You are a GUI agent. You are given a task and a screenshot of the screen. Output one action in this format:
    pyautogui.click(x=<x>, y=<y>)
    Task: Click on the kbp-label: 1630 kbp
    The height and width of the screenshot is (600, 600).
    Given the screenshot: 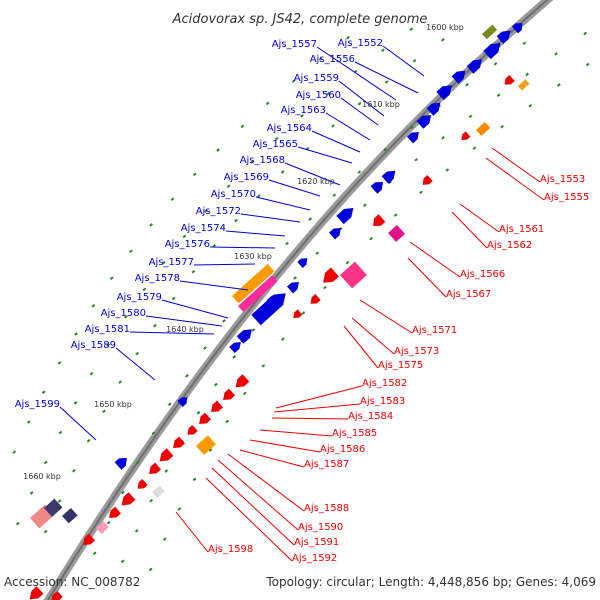 What is the action you would take?
    pyautogui.click(x=253, y=256)
    